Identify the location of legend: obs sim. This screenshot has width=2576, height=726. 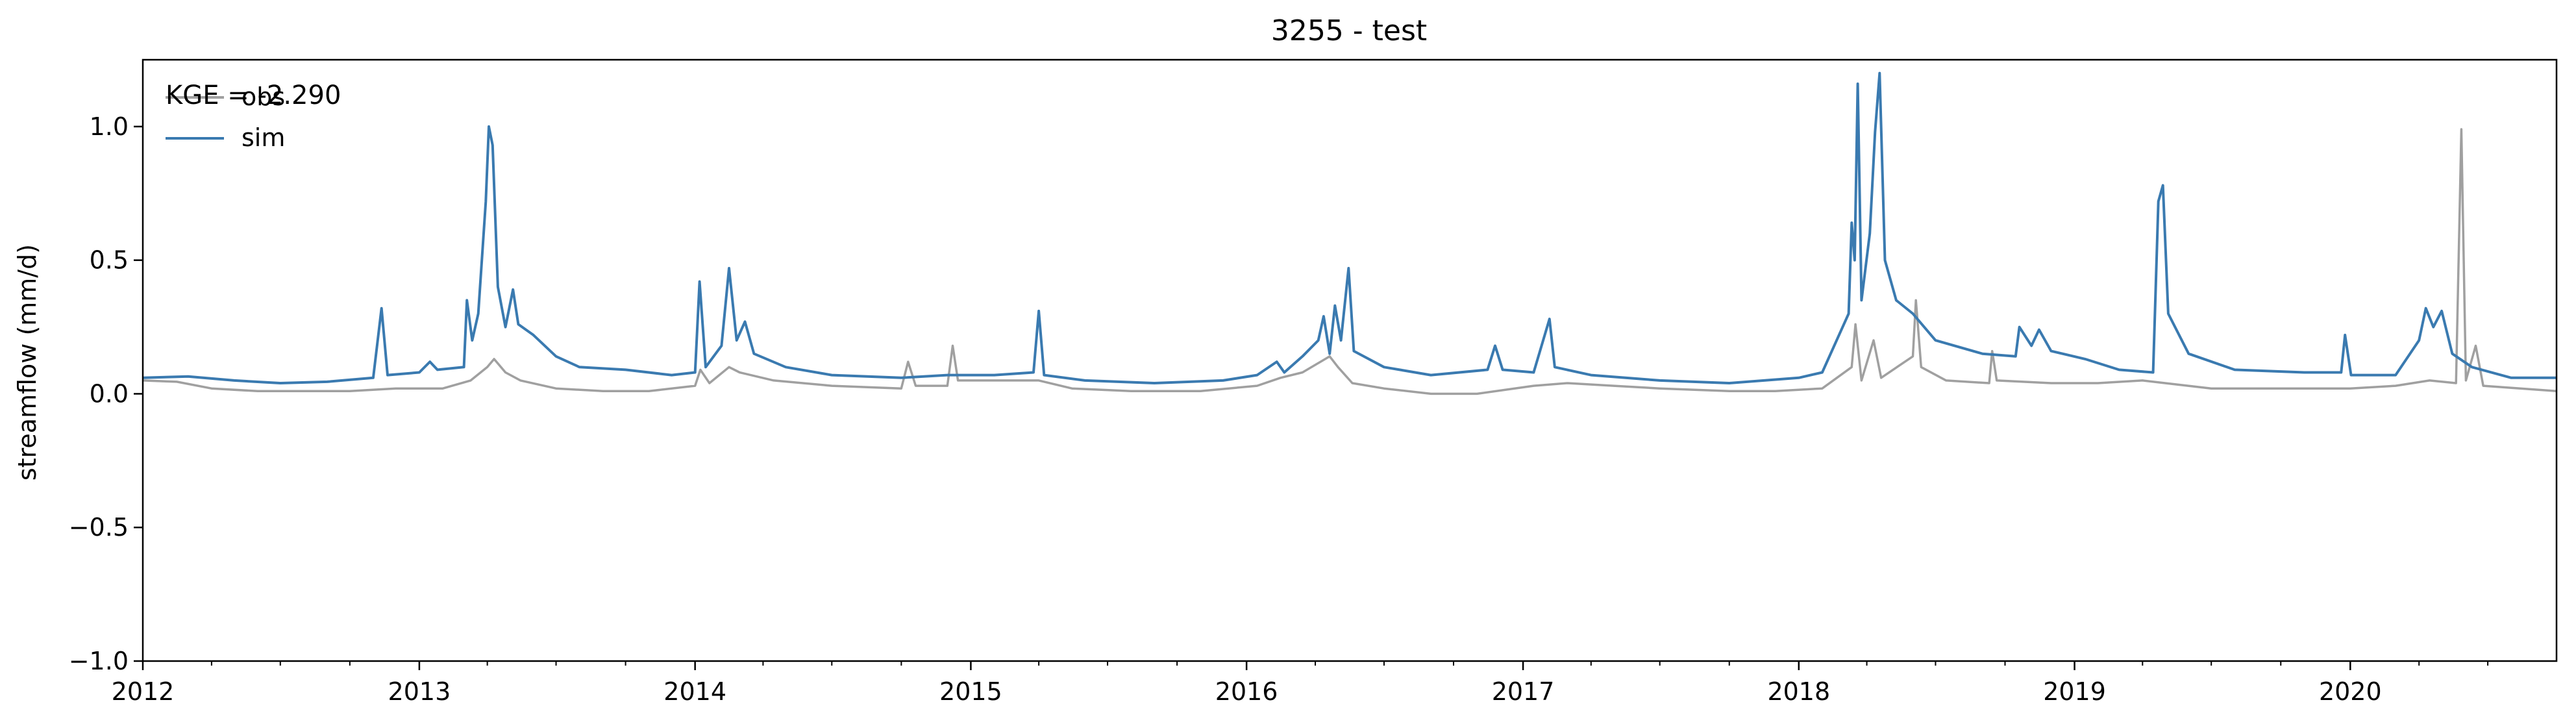
(225, 117).